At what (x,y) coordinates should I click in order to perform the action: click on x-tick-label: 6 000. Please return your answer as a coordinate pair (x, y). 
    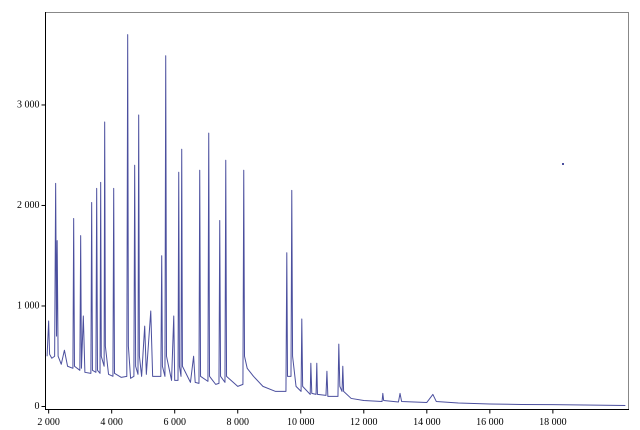
    Looking at the image, I should click on (174, 422).